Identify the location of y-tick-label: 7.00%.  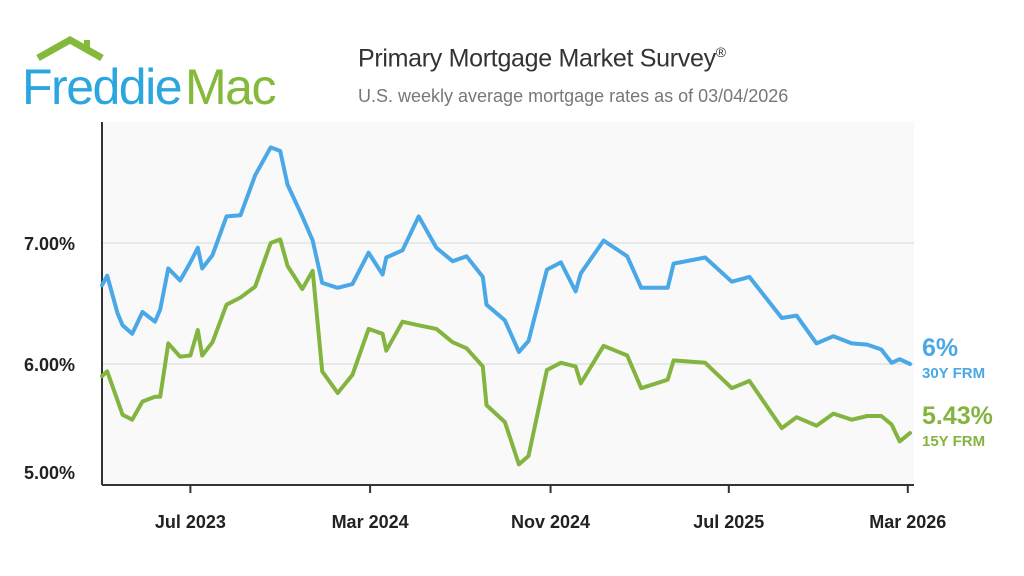
(49, 244).